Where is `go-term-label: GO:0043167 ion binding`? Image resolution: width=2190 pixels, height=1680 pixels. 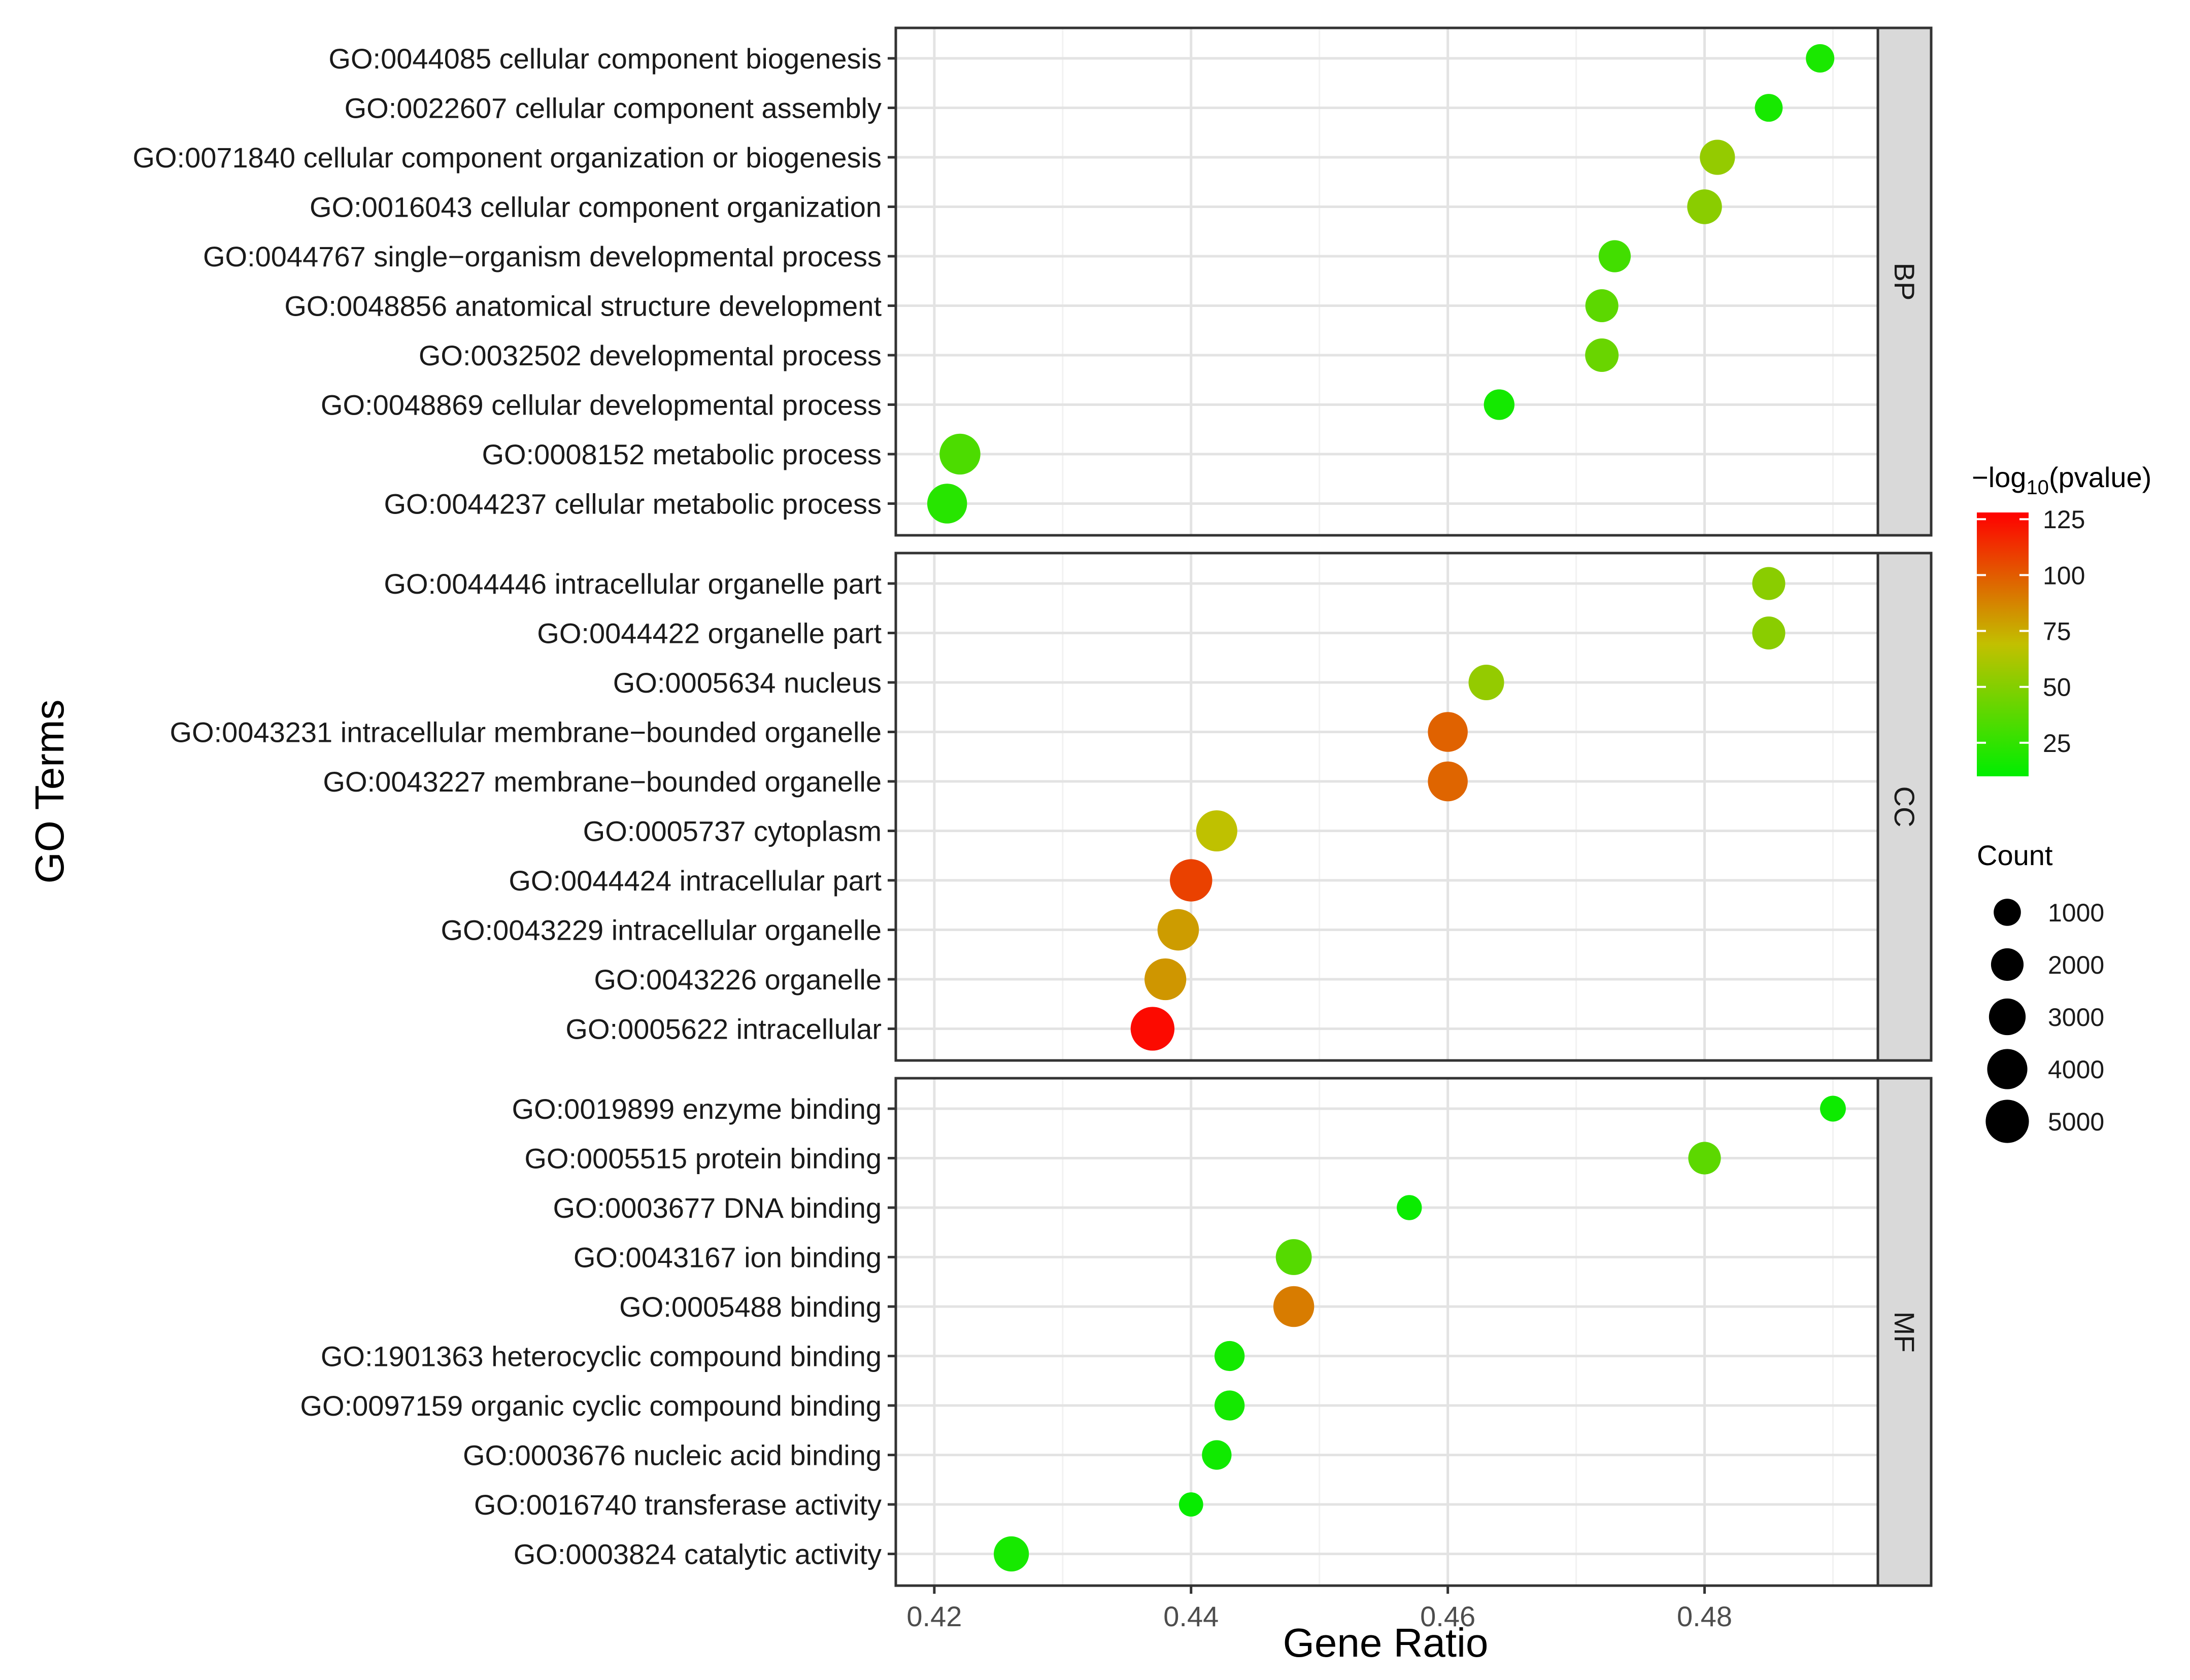
go-term-label: GO:0043167 ion binding is located at coordinates (728, 1258).